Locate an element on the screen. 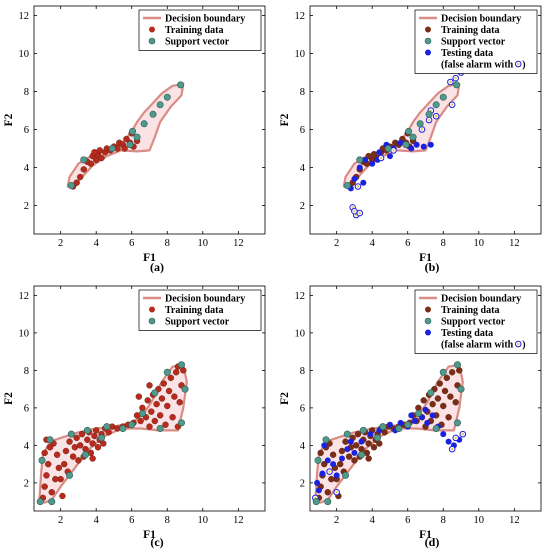 This screenshot has height=550, width=544. panel-label: (c) is located at coordinates (156, 542).